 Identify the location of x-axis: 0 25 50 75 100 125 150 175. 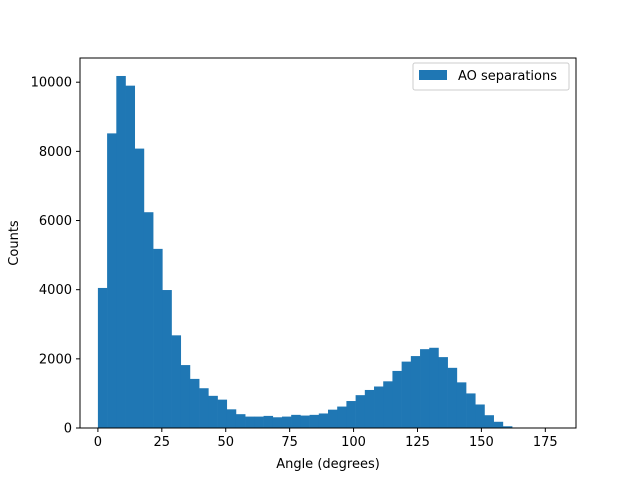
(326, 439).